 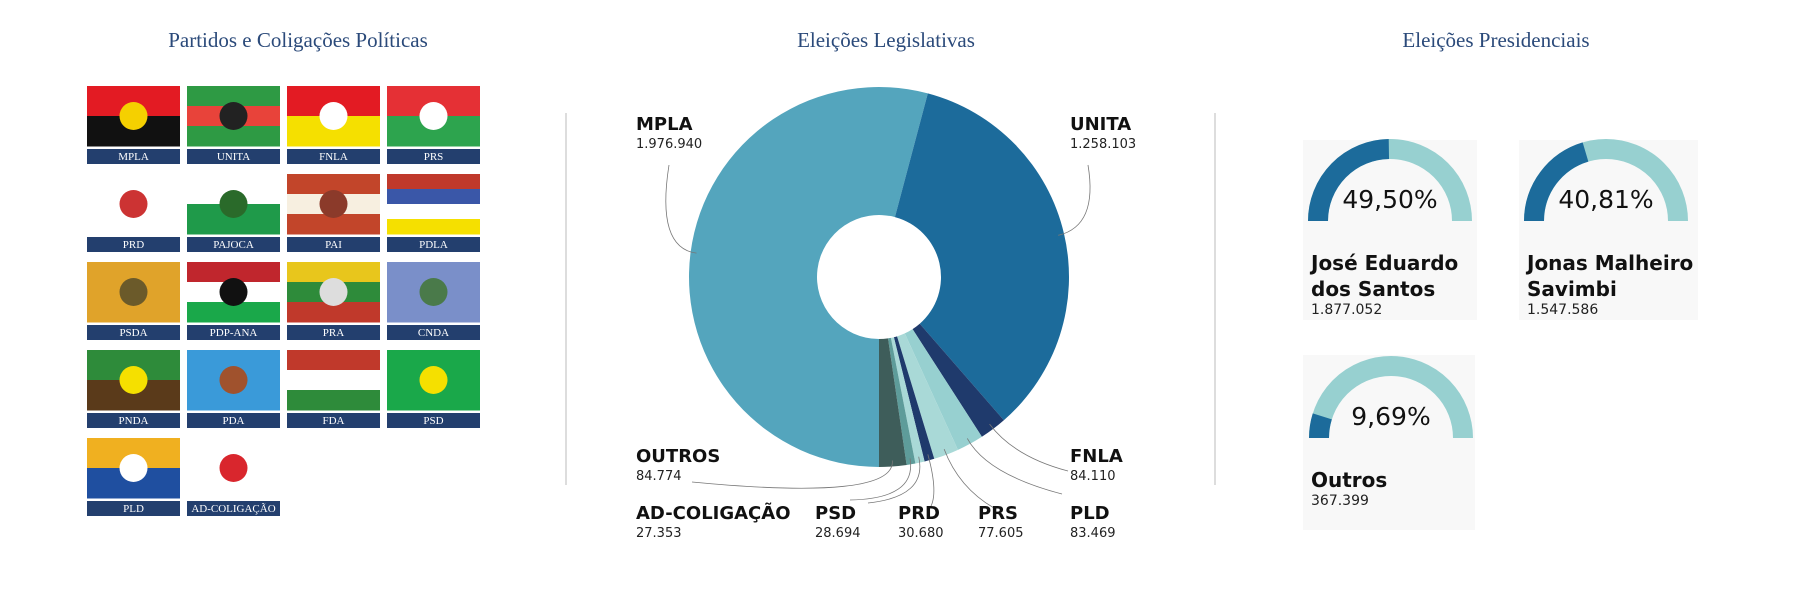 What do you see at coordinates (1390, 416) in the screenshot?
I see `gauge-percent: 9,69%` at bounding box center [1390, 416].